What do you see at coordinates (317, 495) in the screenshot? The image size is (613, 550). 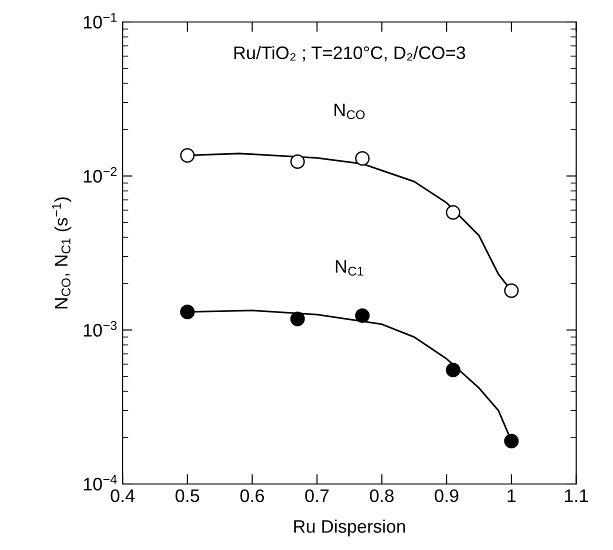 I see `x-tick-label: 0.7` at bounding box center [317, 495].